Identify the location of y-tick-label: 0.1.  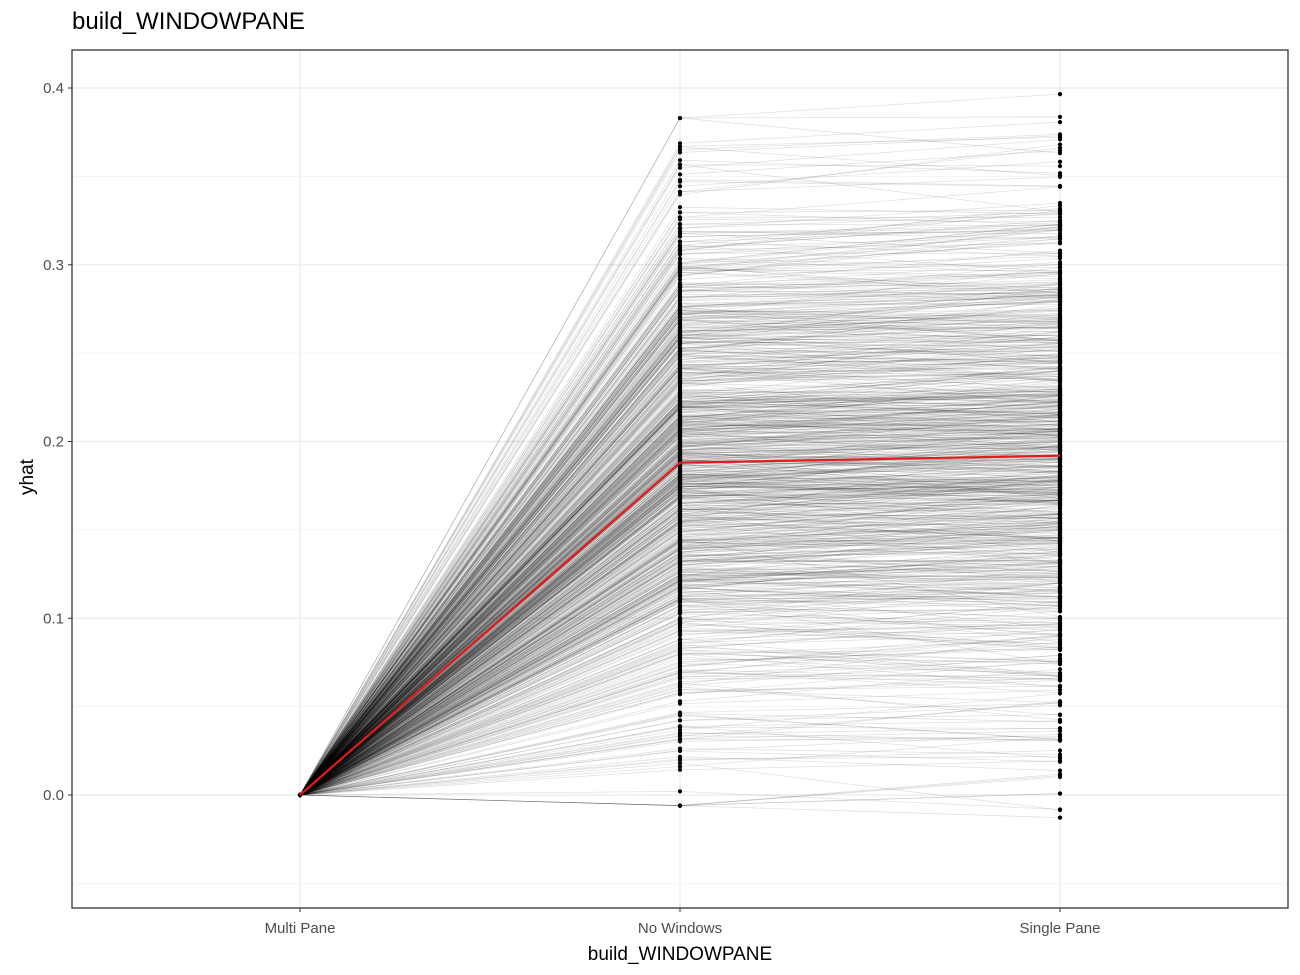
(53, 618).